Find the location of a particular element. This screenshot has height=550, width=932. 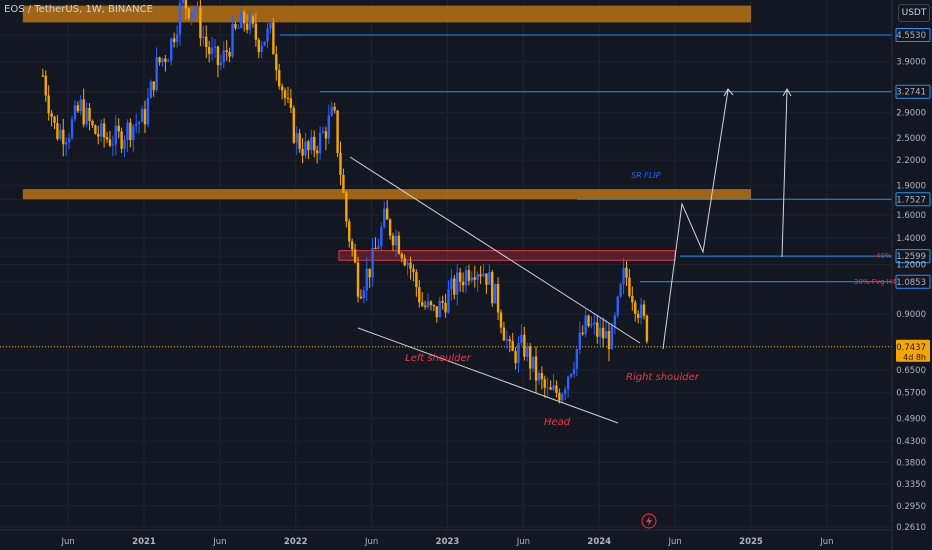

upper-supply-zone is located at coordinates (387, 14).